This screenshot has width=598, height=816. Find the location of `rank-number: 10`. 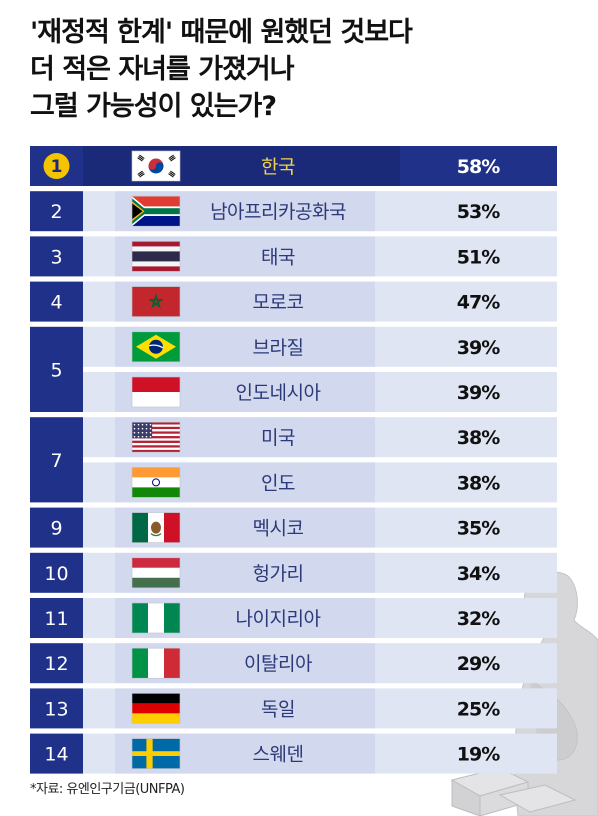

rank-number: 10 is located at coordinates (56, 574).